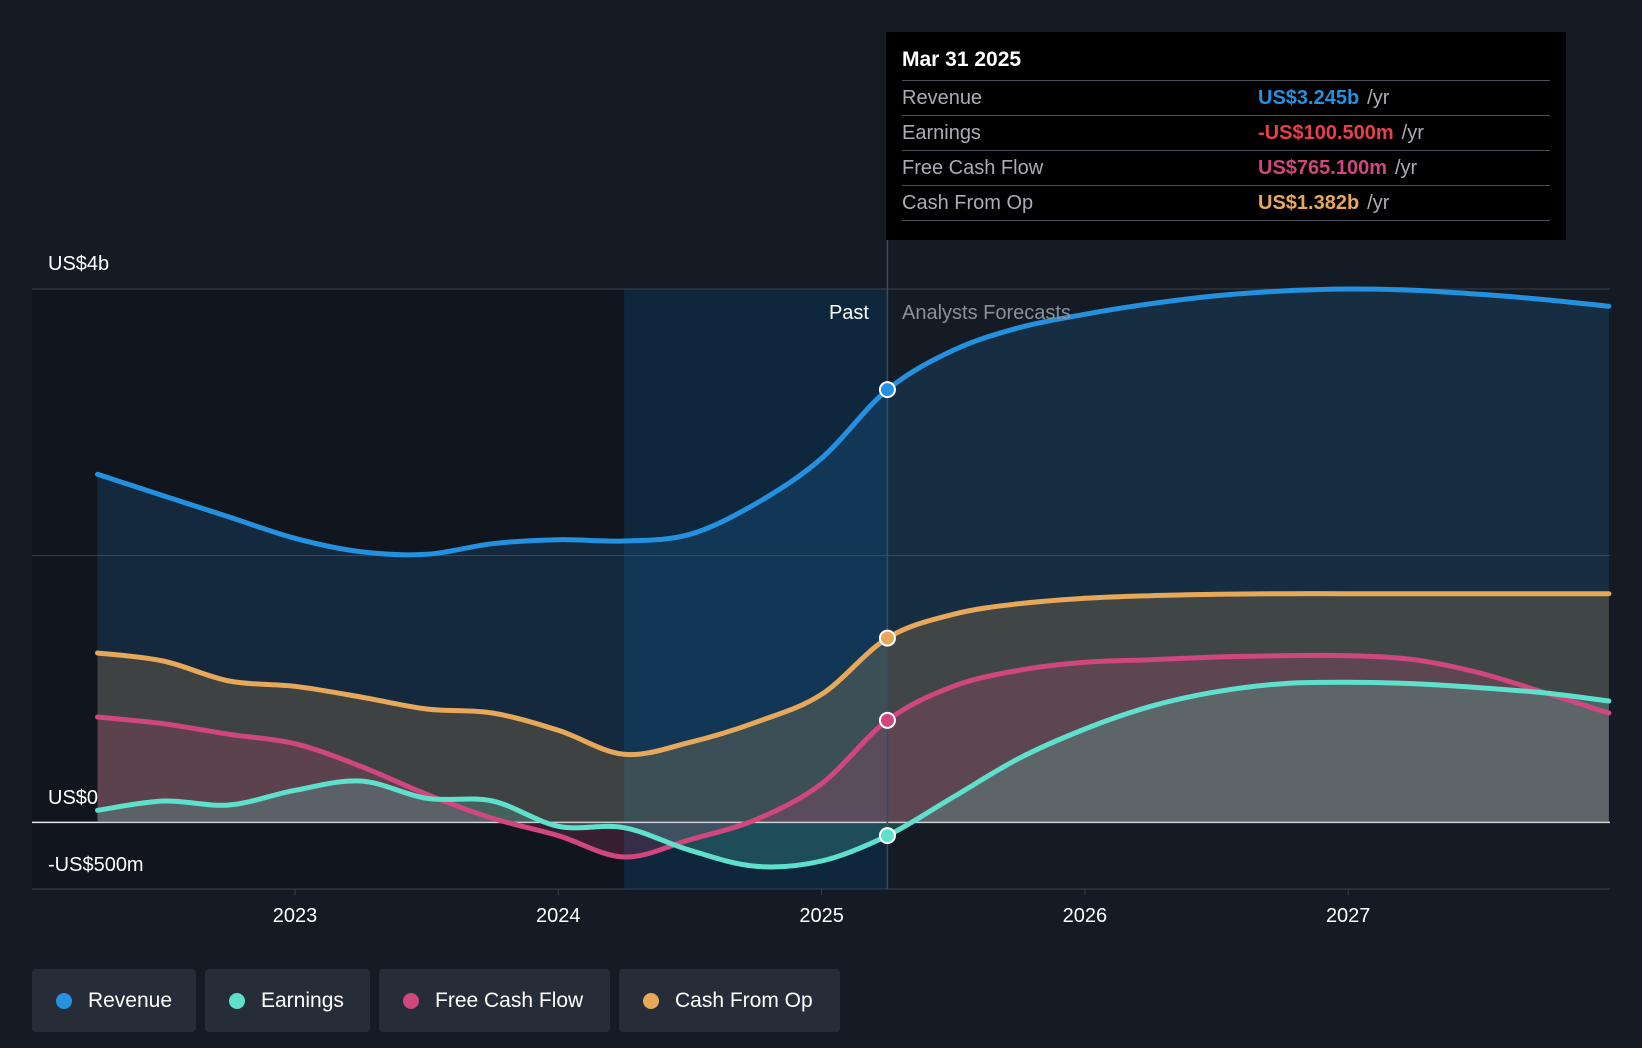 Image resolution: width=1642 pixels, height=1048 pixels. I want to click on marker-earnings, so click(887, 836).